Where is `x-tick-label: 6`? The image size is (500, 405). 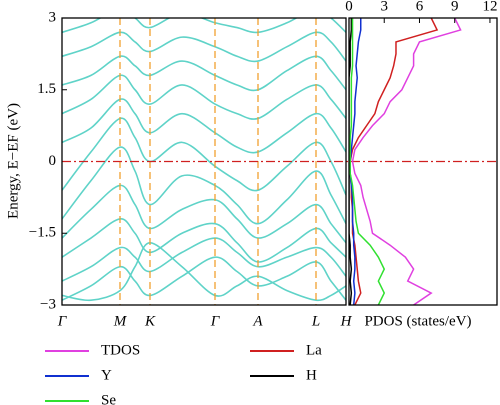
x-tick-label: 6 is located at coordinates (420, 7).